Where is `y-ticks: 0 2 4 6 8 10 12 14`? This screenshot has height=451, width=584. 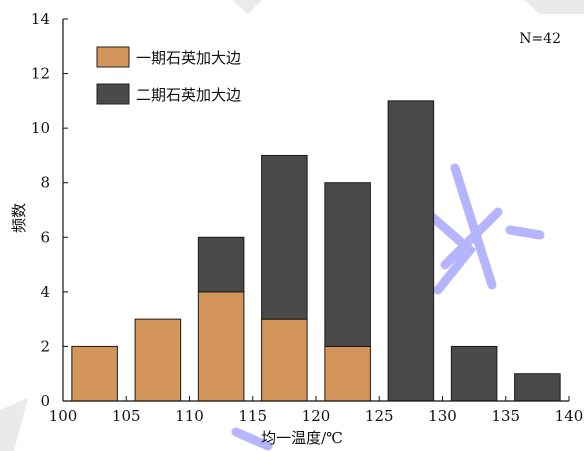 y-ticks: 0 2 4 6 8 10 12 14 is located at coordinates (49, 210).